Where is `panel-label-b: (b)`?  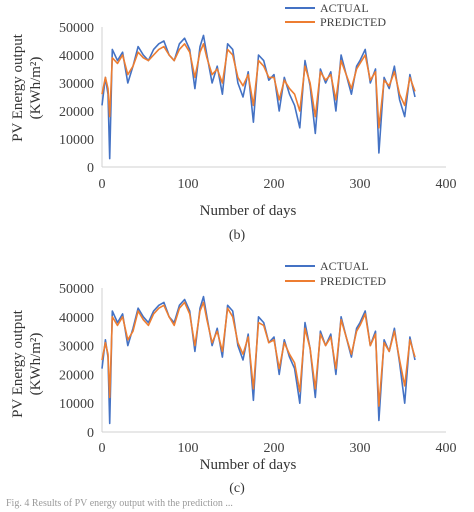
panel-label-b: (b) is located at coordinates (237, 235).